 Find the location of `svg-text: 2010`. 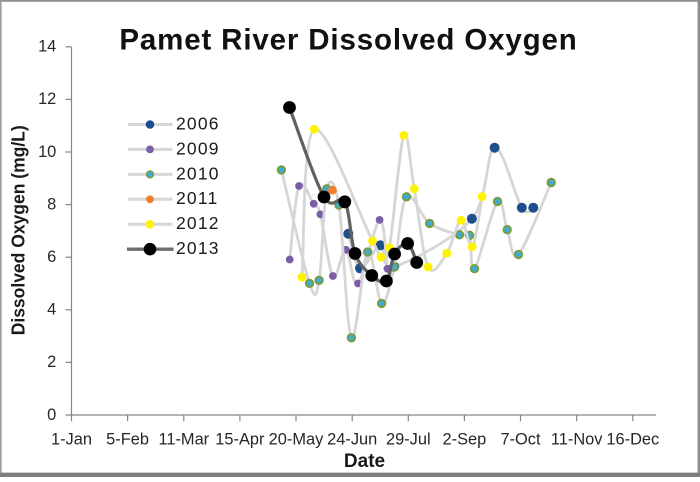

svg-text: 2010 is located at coordinates (198, 173).